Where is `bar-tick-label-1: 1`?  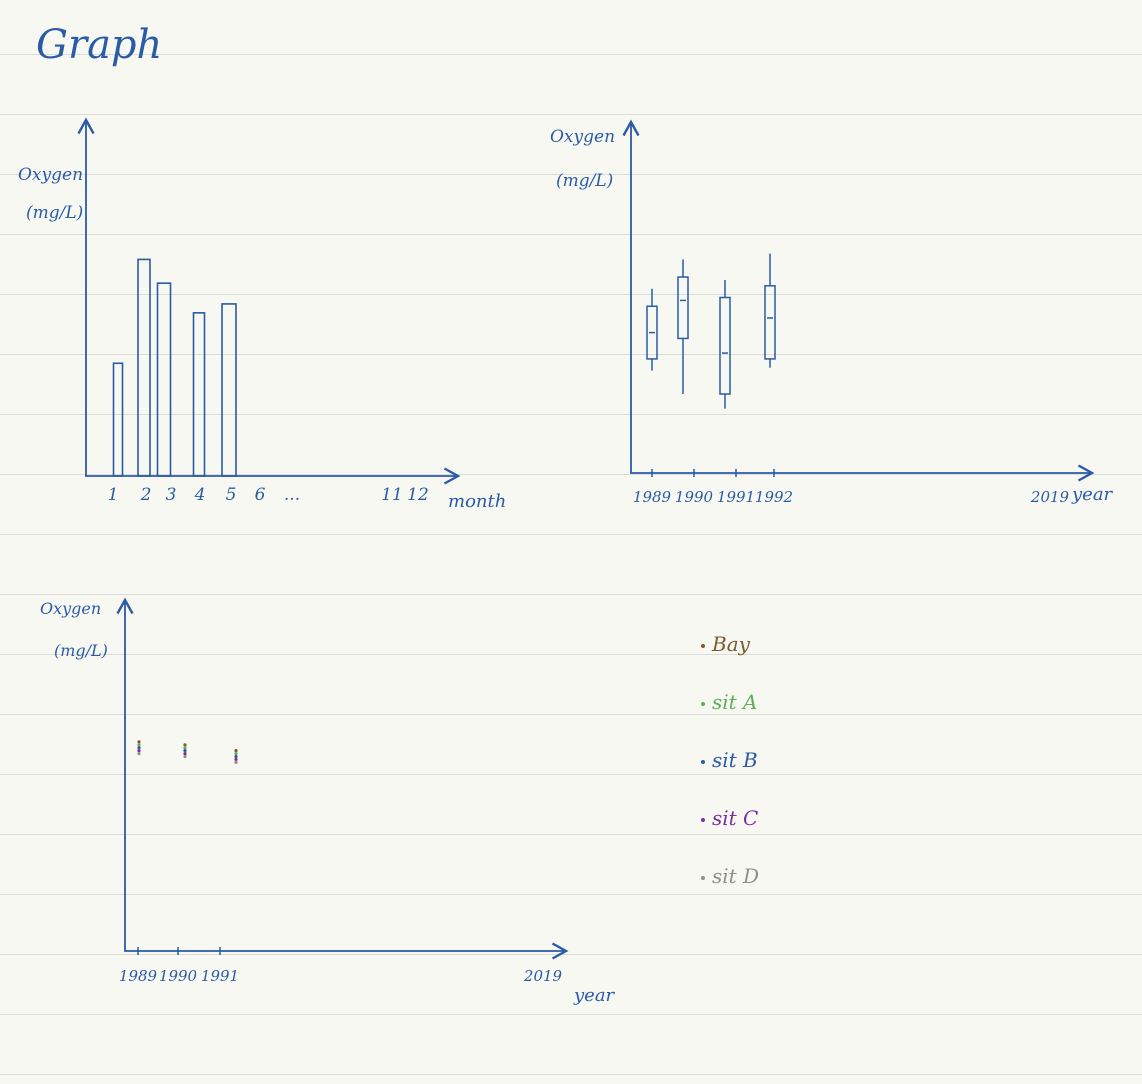
bar-tick-label-1: 1 is located at coordinates (113, 495).